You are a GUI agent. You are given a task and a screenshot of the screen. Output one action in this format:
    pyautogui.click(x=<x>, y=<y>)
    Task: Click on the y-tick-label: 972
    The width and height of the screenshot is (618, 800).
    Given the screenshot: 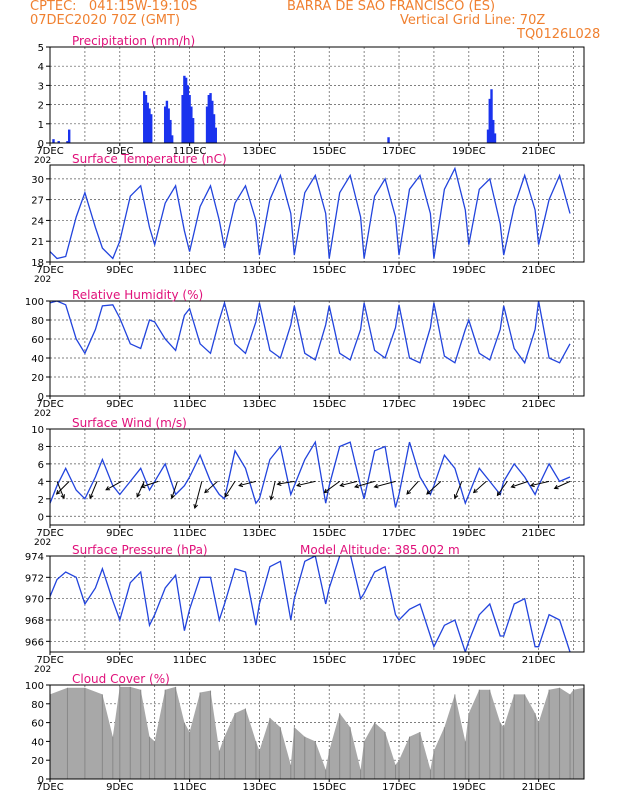 What is the action you would take?
    pyautogui.click(x=34, y=578)
    